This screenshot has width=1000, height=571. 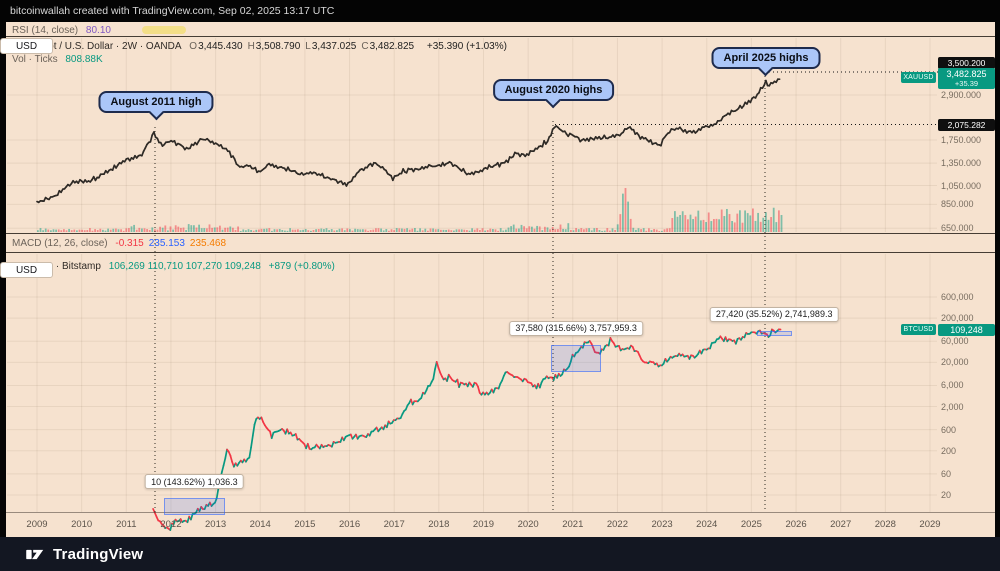 I want to click on annotation-callout: April 2025 highs, so click(x=766, y=62).